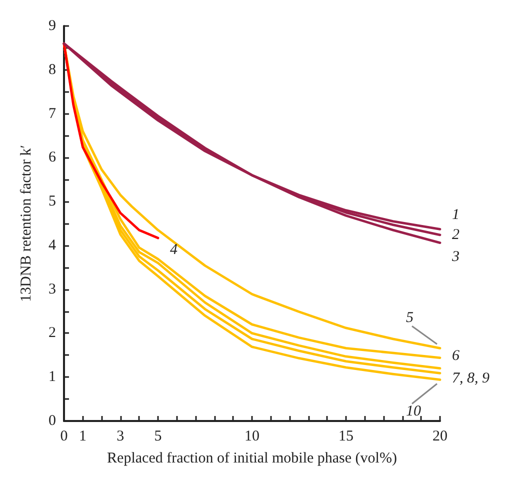 The height and width of the screenshot is (479, 506). Describe the element at coordinates (52, 158) in the screenshot. I see `y-tick-label: 6` at that location.